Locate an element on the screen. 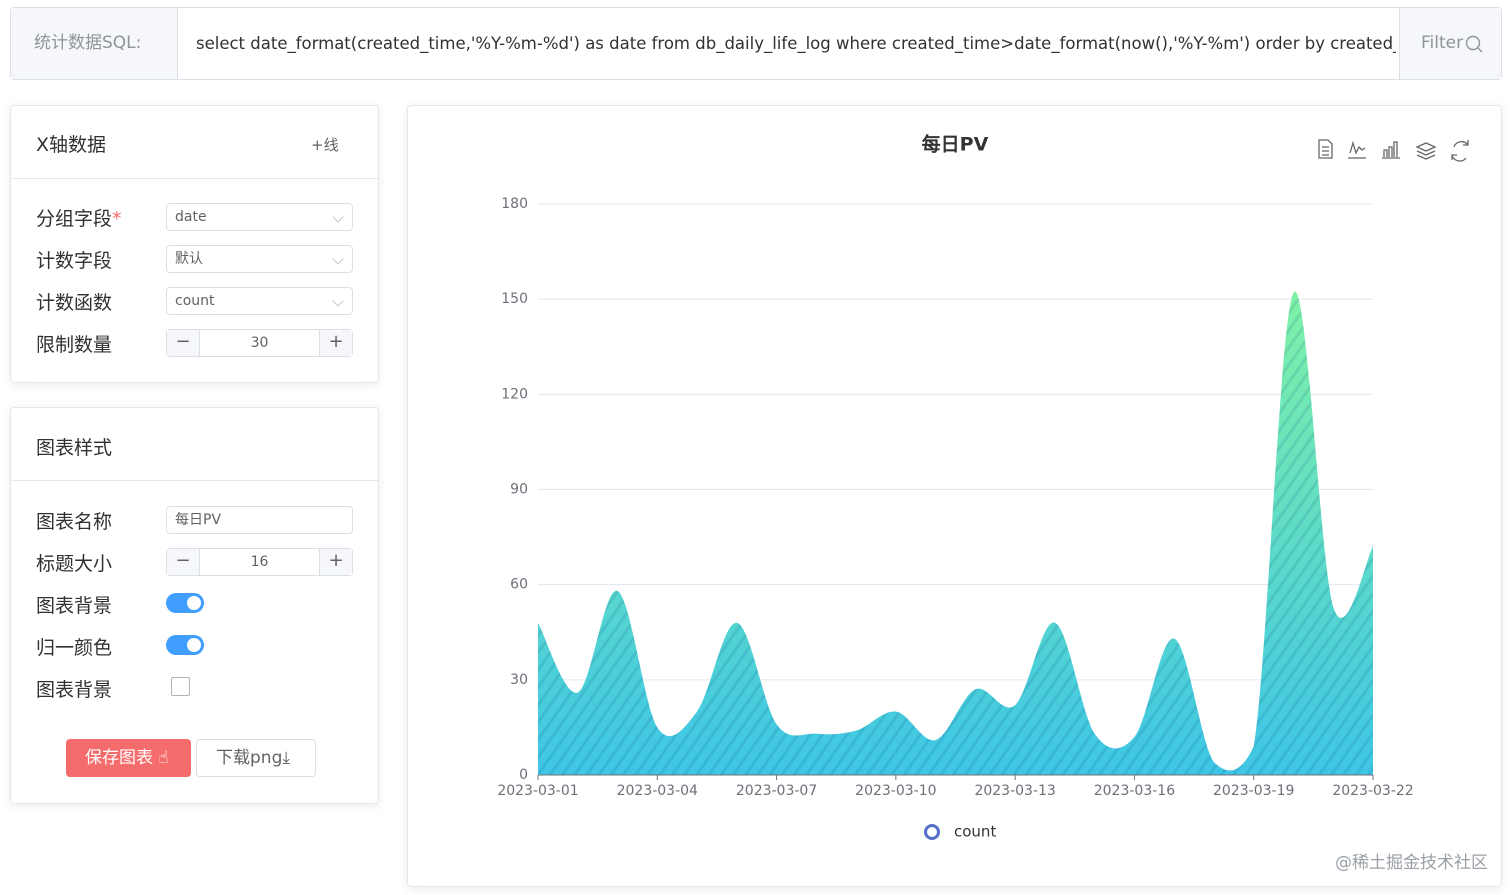 This screenshot has height=895, width=1512. x-tick-label: 2023-03-16 is located at coordinates (1134, 791).